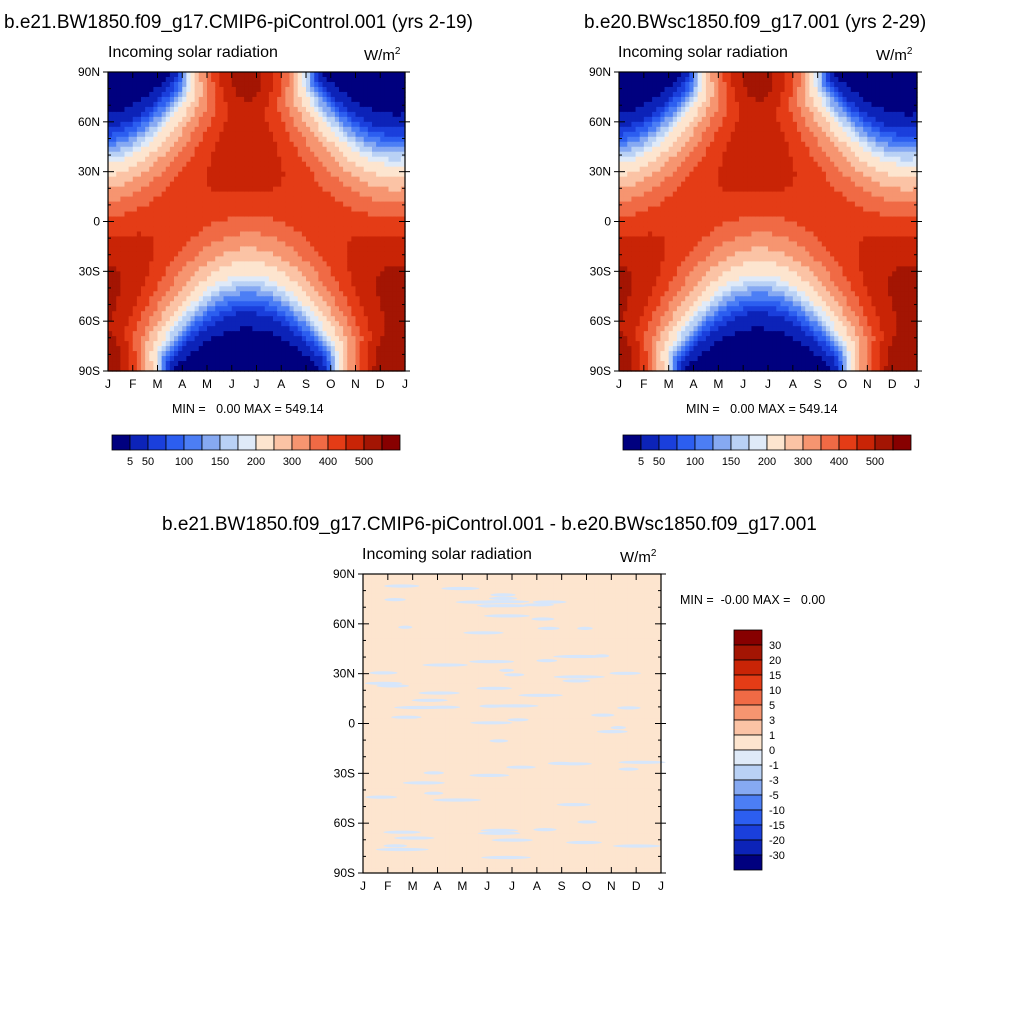 The image size is (1024, 1024). Describe the element at coordinates (256, 462) in the screenshot. I see `colorbar-1-label-4: 200` at that location.